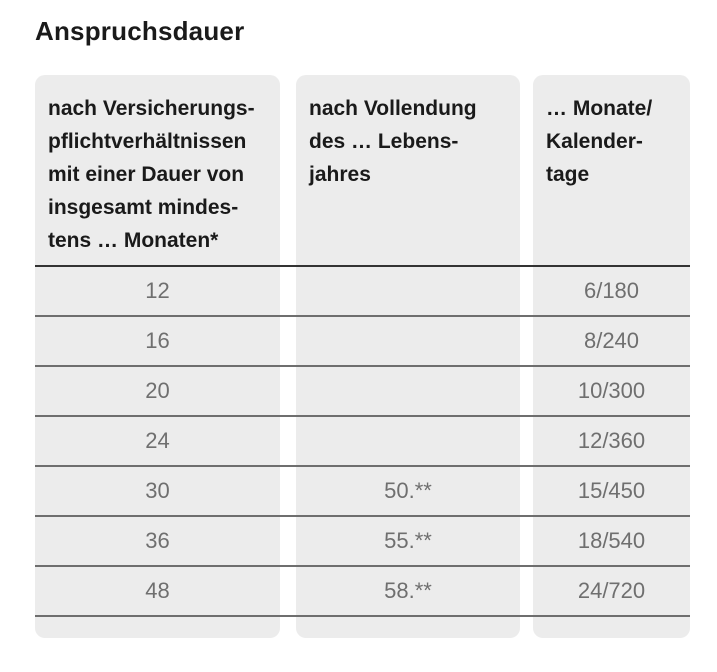  I want to click on table-row: 20 10/300, so click(362, 392).